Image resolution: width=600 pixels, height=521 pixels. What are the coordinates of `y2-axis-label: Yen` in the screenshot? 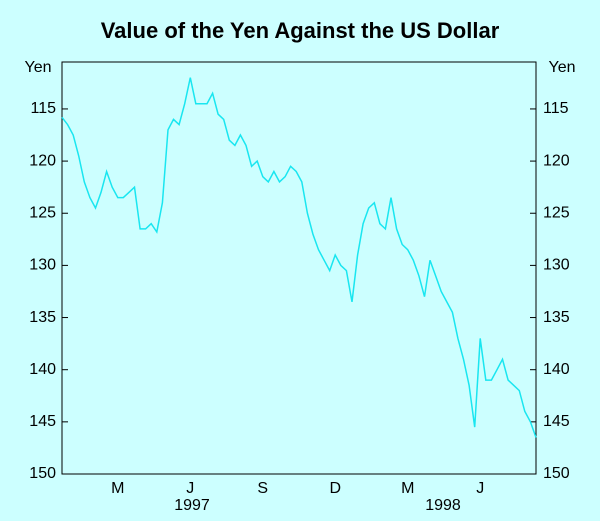 It's located at (562, 67).